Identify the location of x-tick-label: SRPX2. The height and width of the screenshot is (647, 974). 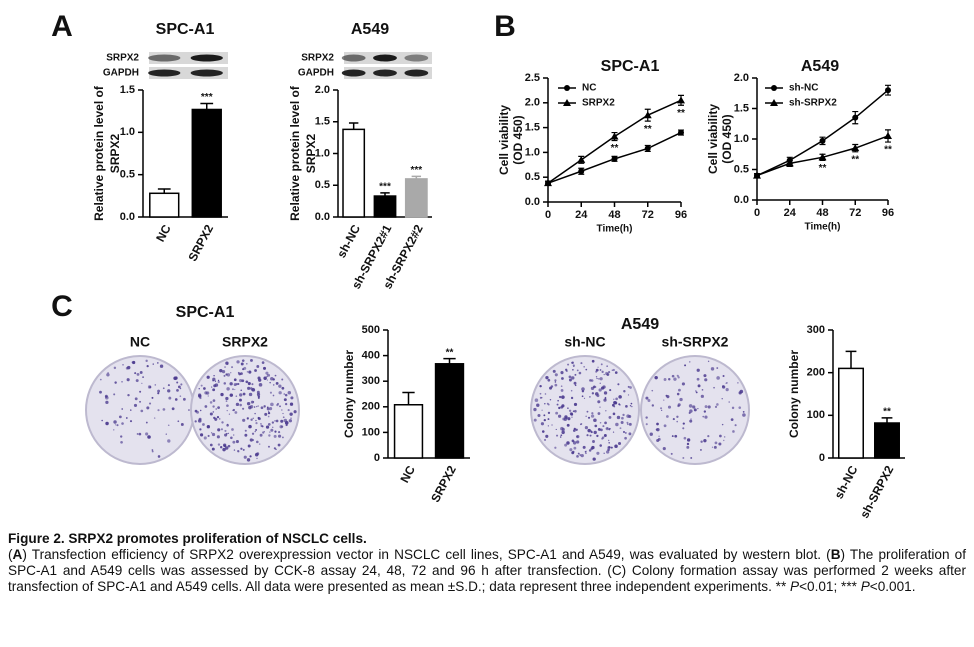
(443, 484).